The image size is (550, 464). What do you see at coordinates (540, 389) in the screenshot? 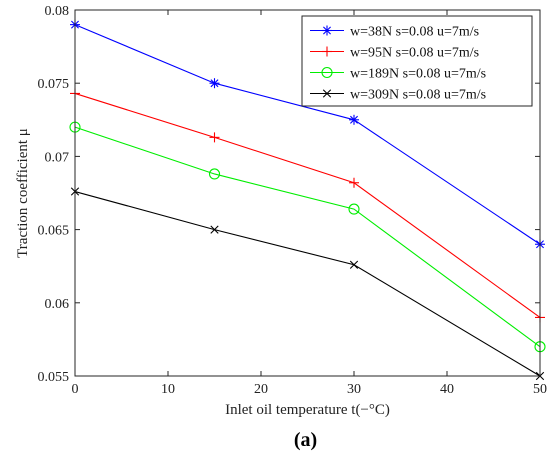
I see `x-tick-label: 50` at bounding box center [540, 389].